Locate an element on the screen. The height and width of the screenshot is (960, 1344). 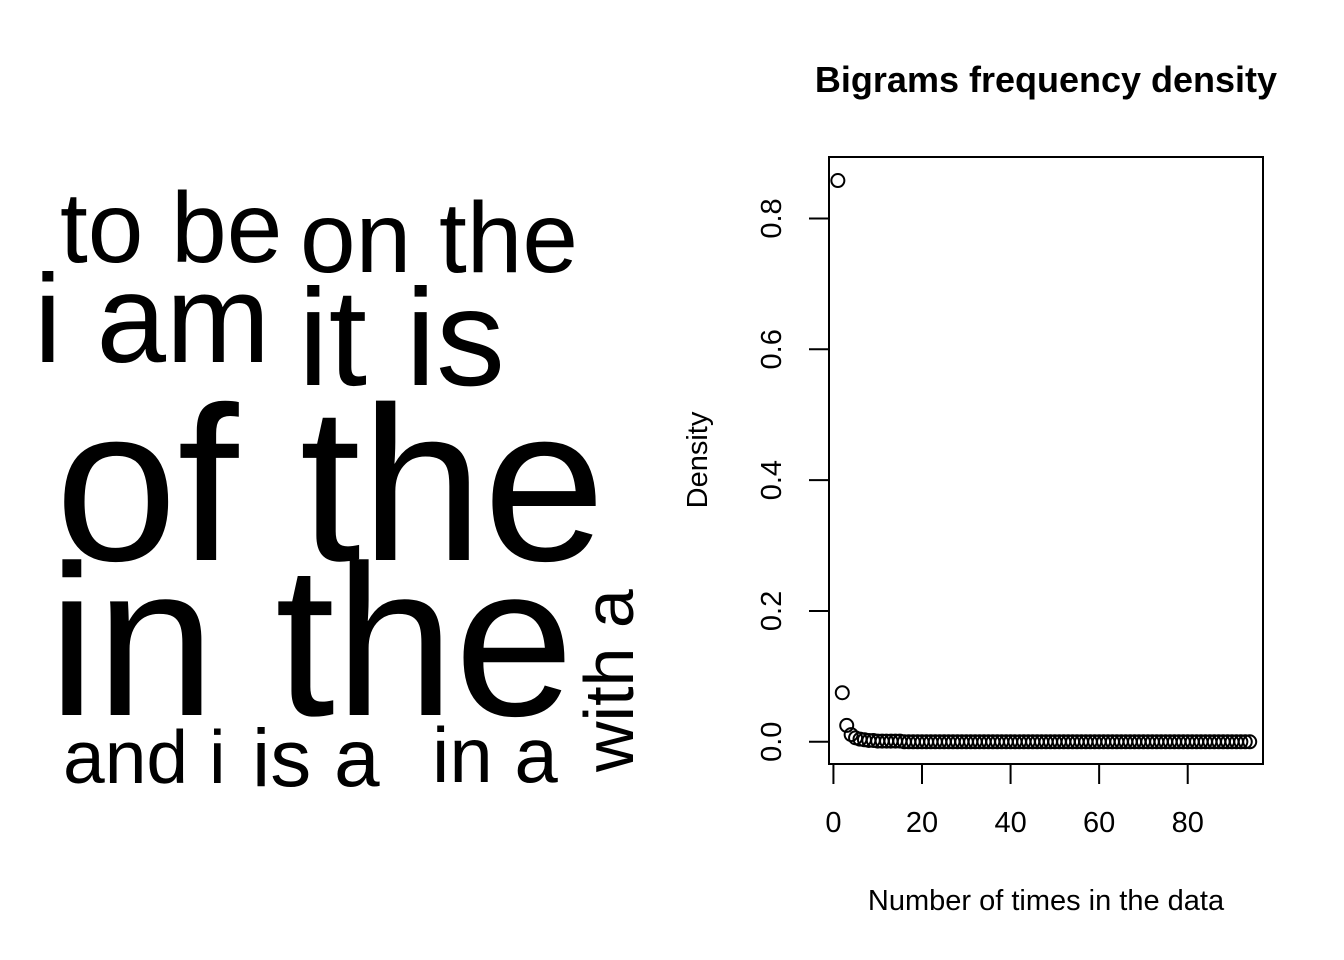
y-tick-label: 0.2 is located at coordinates (772, 611).